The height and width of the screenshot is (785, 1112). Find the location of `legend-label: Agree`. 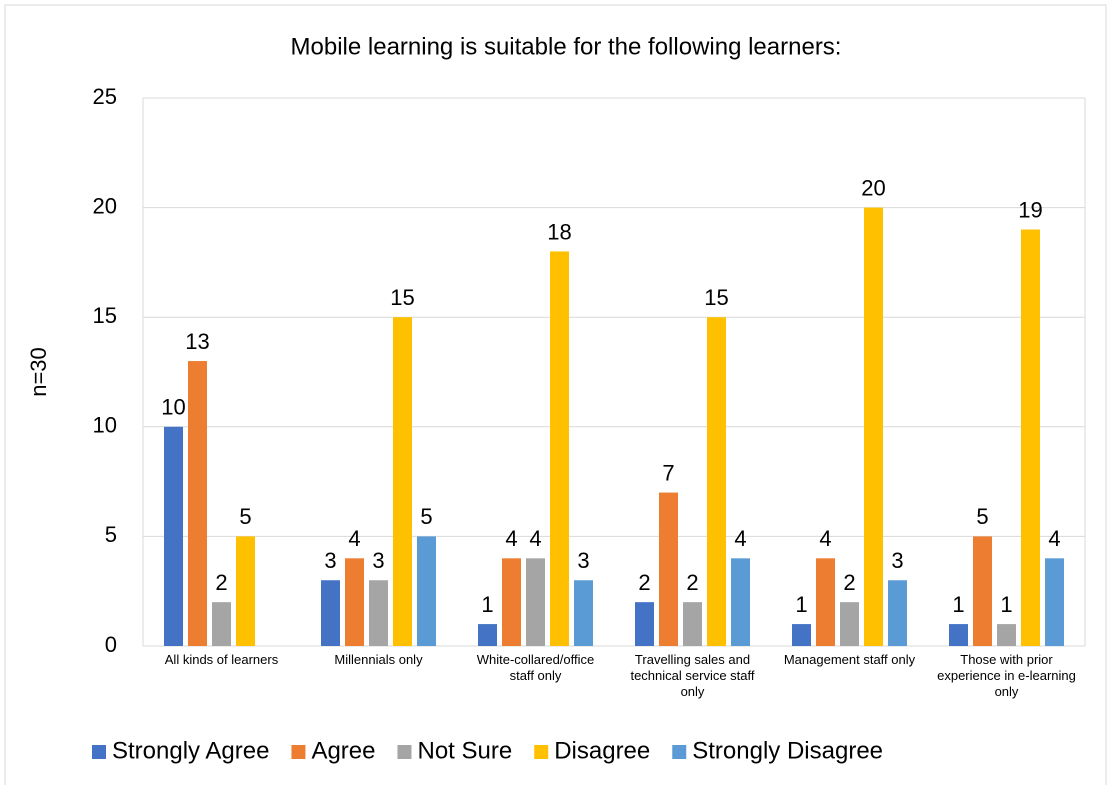

legend-label: Agree is located at coordinates (343, 750).